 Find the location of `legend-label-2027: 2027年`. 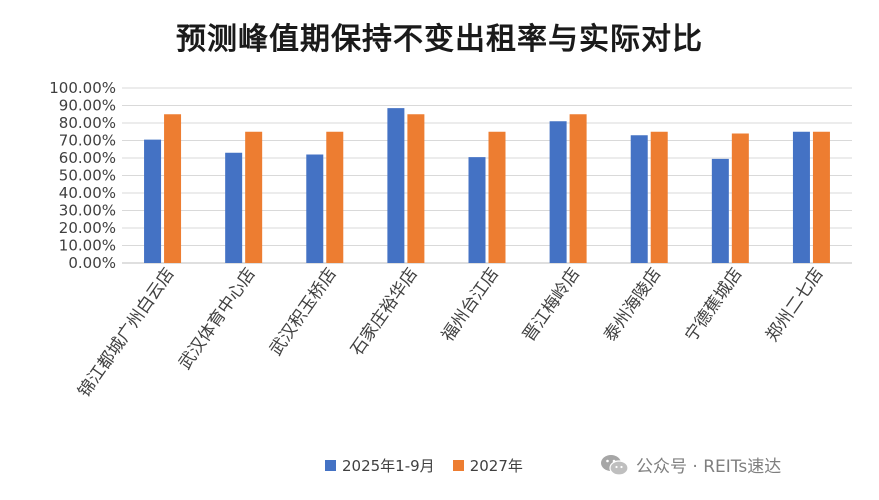

legend-label-2027: 2027年 is located at coordinates (496, 466).